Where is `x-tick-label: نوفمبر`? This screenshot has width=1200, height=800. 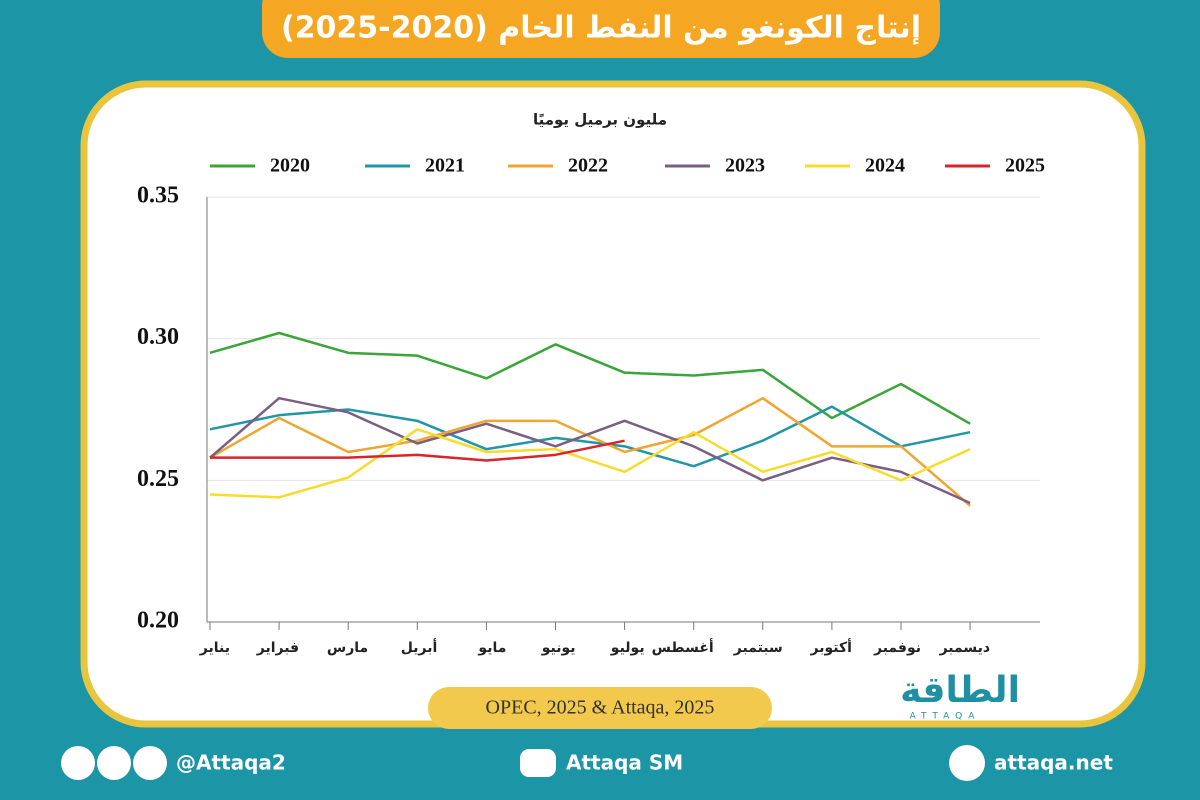 x-tick-label: نوفمبر is located at coordinates (897, 648).